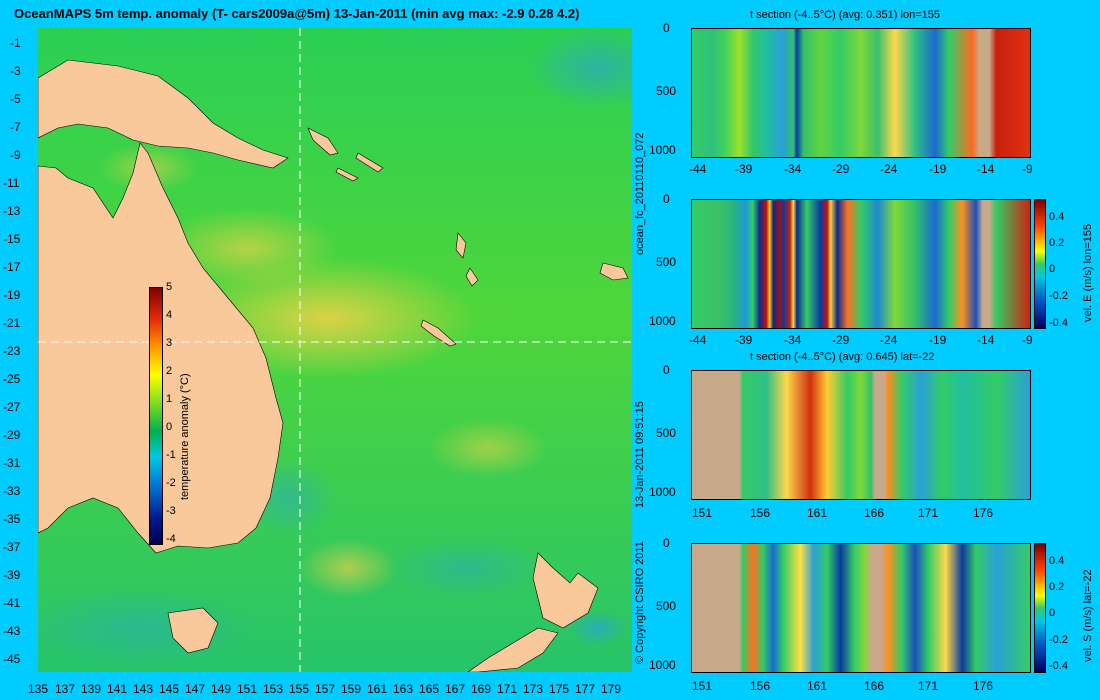 The height and width of the screenshot is (700, 1100). I want to click on lat-tick: -13, so click(12, 211).